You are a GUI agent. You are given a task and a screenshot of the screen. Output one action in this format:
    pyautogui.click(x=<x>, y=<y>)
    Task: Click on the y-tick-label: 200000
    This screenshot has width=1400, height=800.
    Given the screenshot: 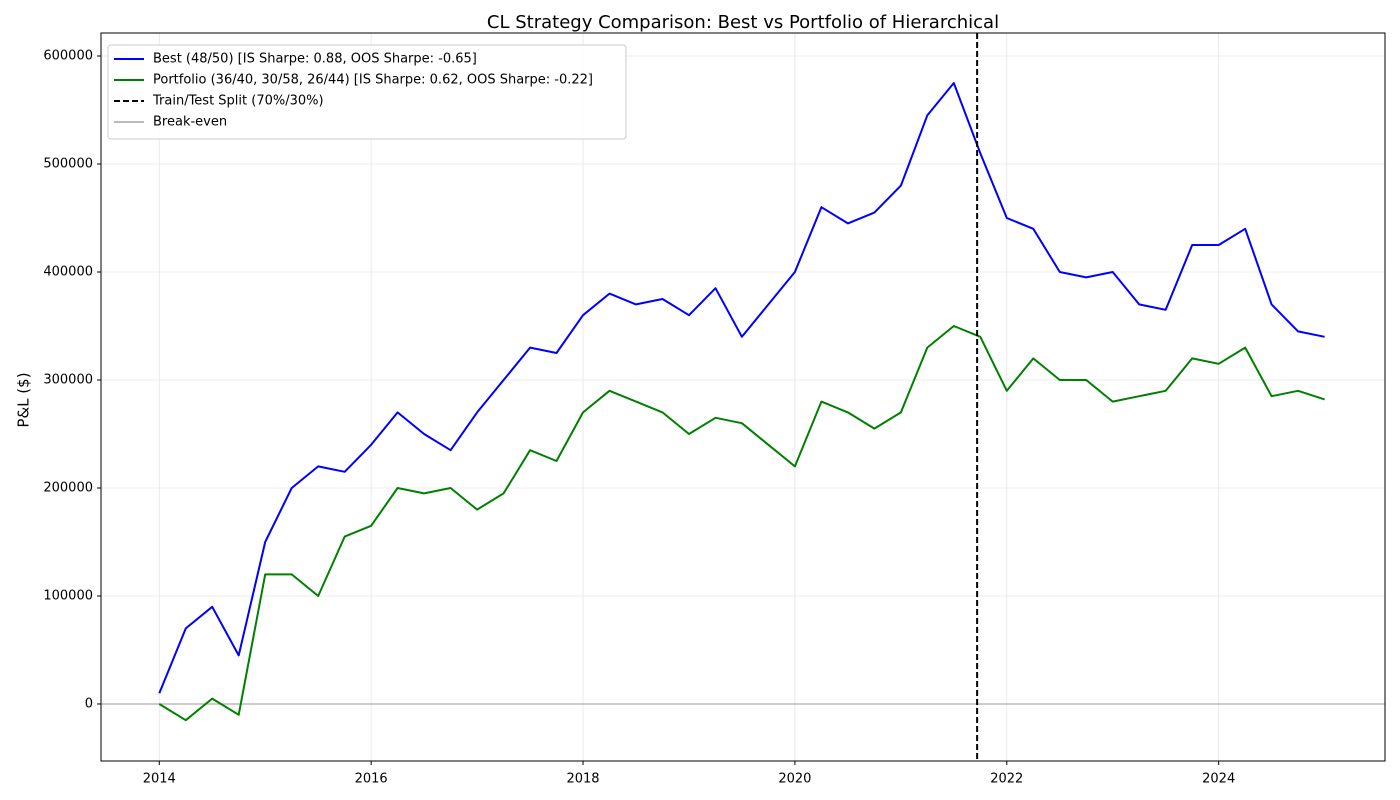 What is the action you would take?
    pyautogui.click(x=68, y=487)
    